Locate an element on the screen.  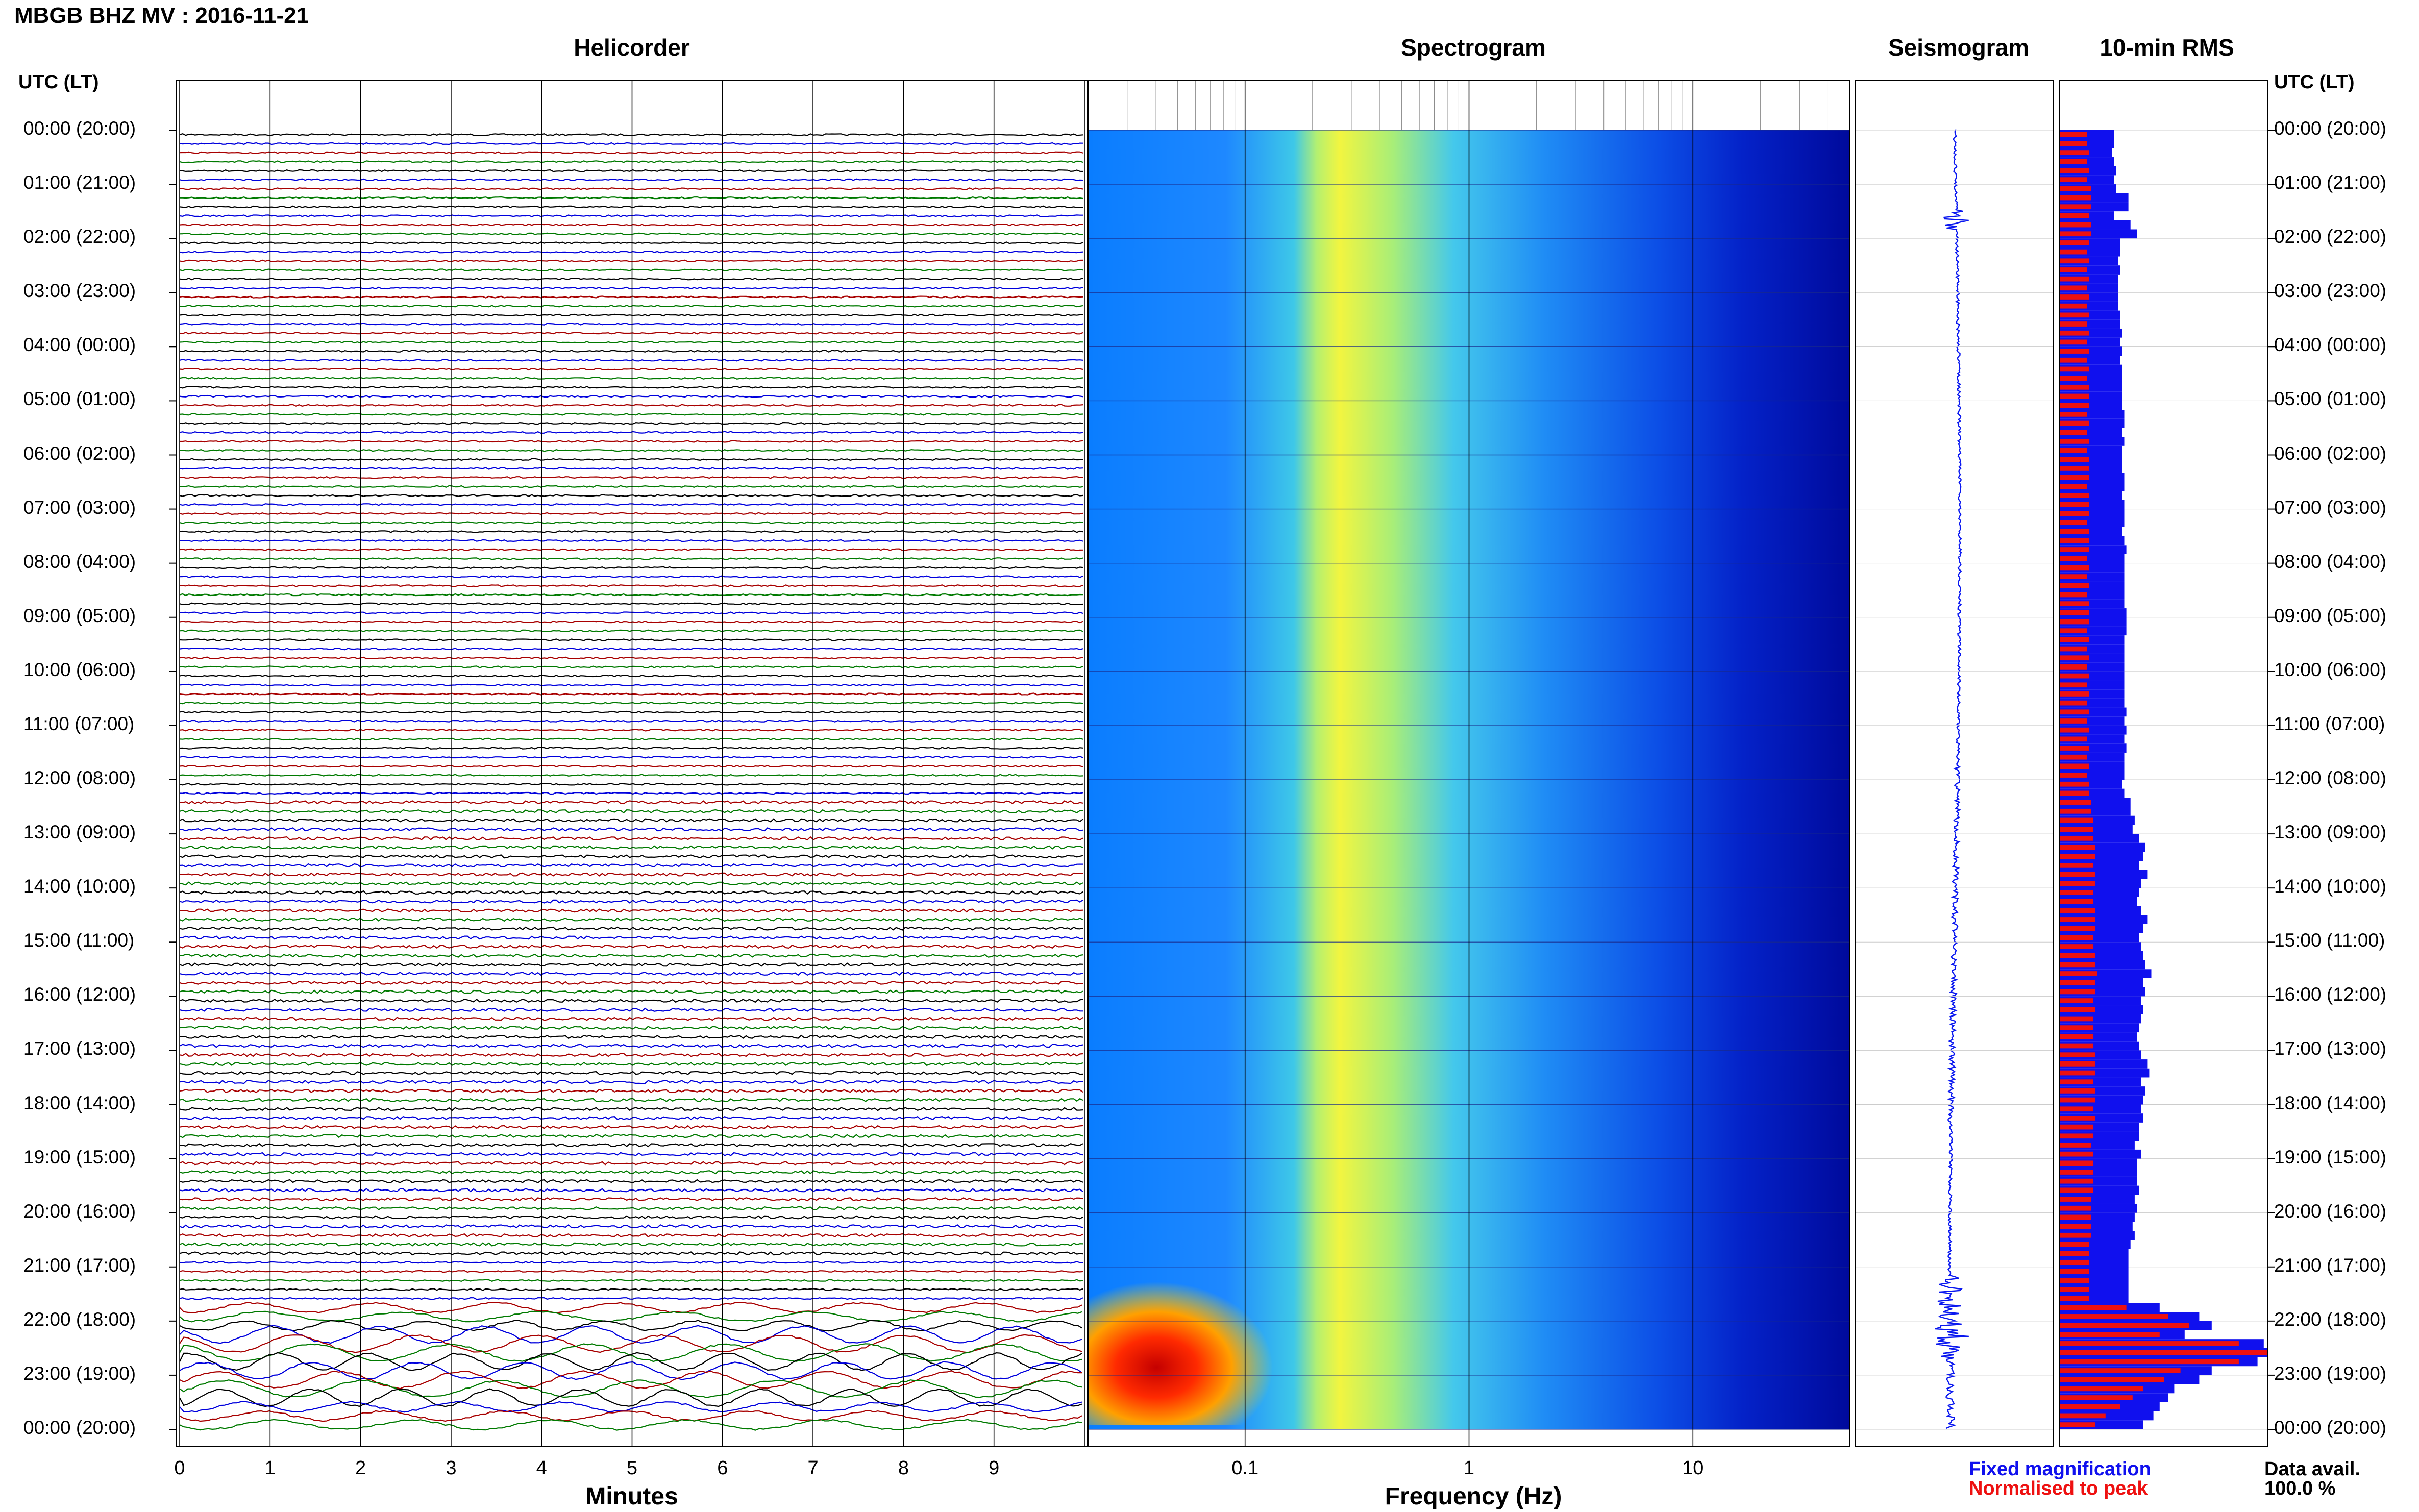
rms-panel is located at coordinates (2164, 780).